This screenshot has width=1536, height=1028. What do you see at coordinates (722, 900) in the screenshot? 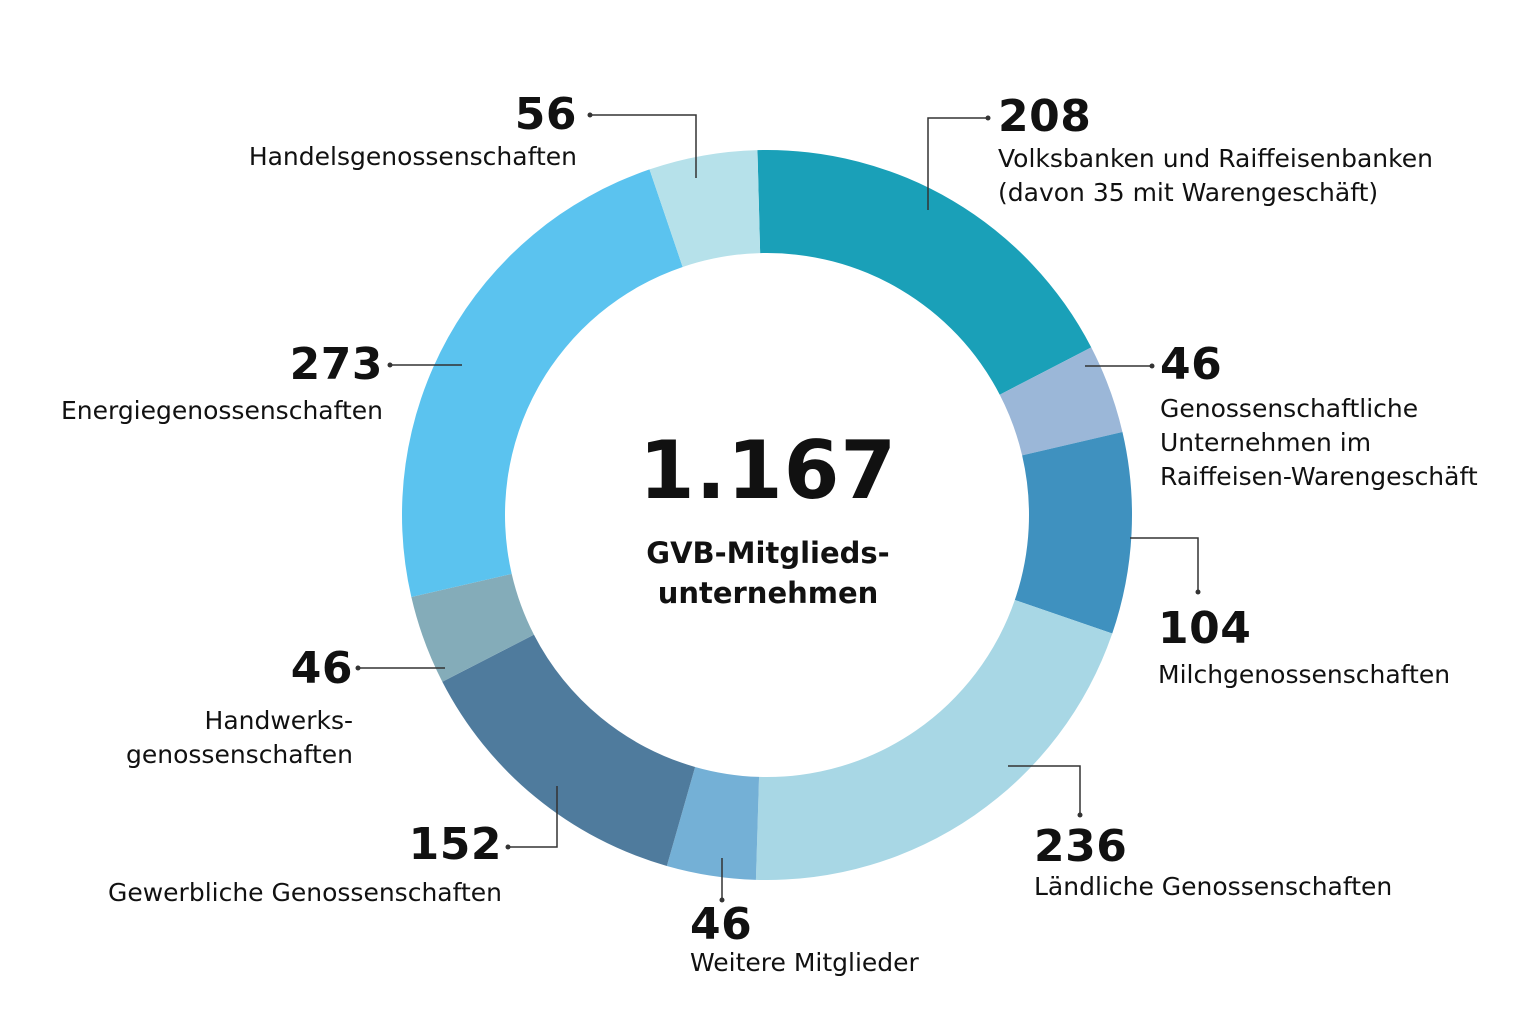
I see `leader-dot-weitere` at bounding box center [722, 900].